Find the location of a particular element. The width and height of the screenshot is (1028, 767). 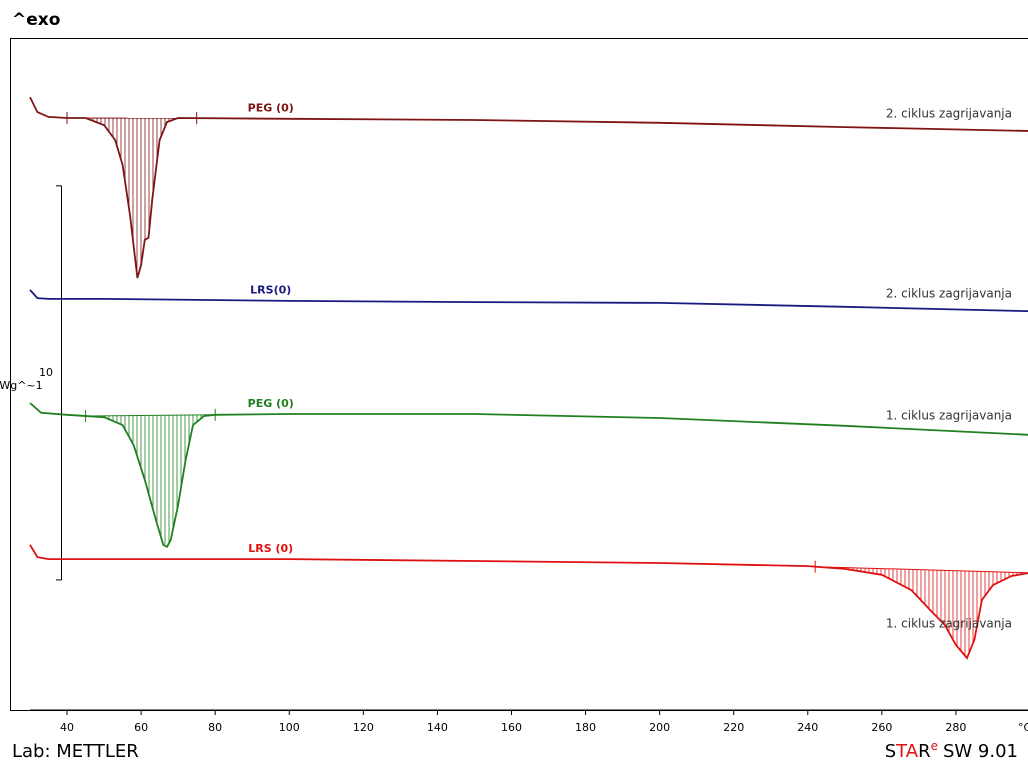

x-tick-label: 280 is located at coordinates (955, 727).